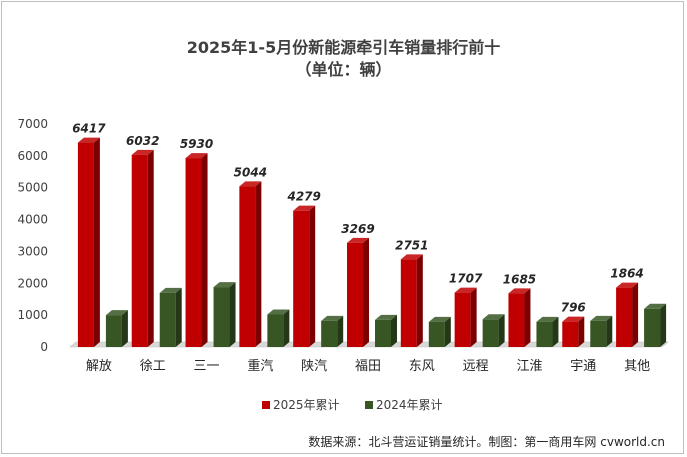 The width and height of the screenshot is (687, 457). I want to click on x-tick-label: 陕汽, so click(314, 366).